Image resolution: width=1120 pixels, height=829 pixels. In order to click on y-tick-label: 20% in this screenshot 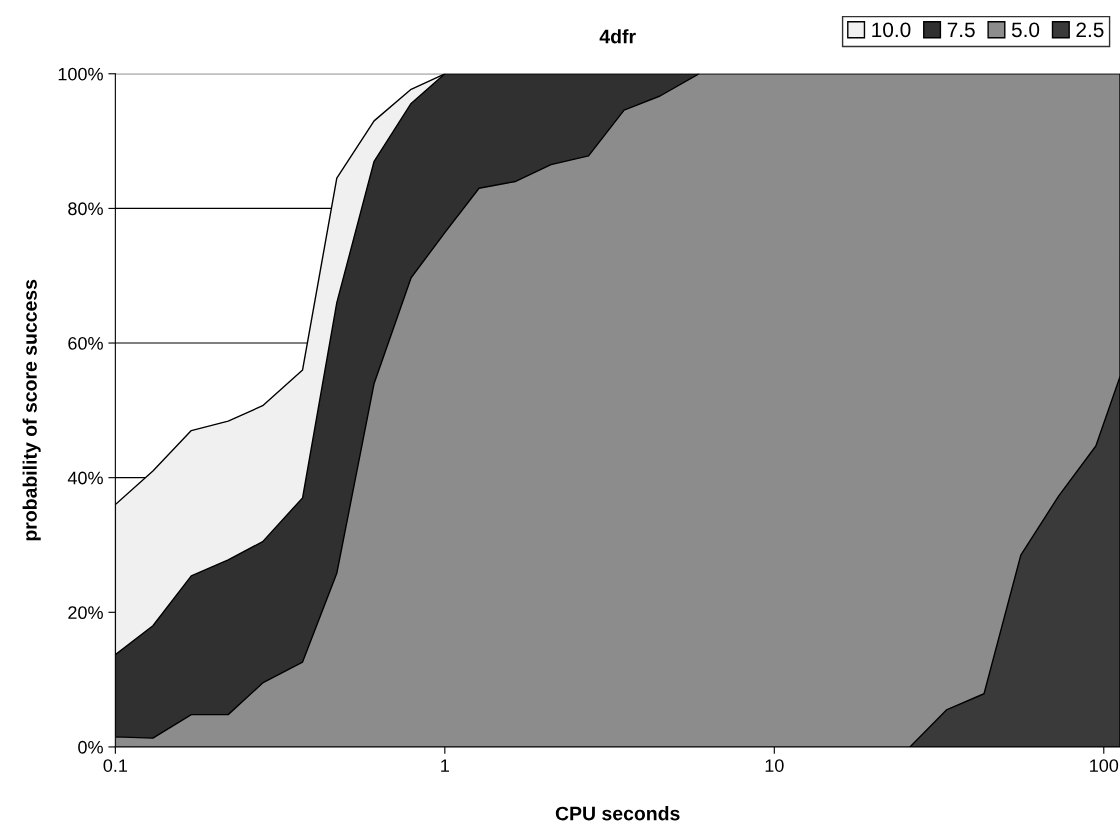, I will do `click(85, 613)`.